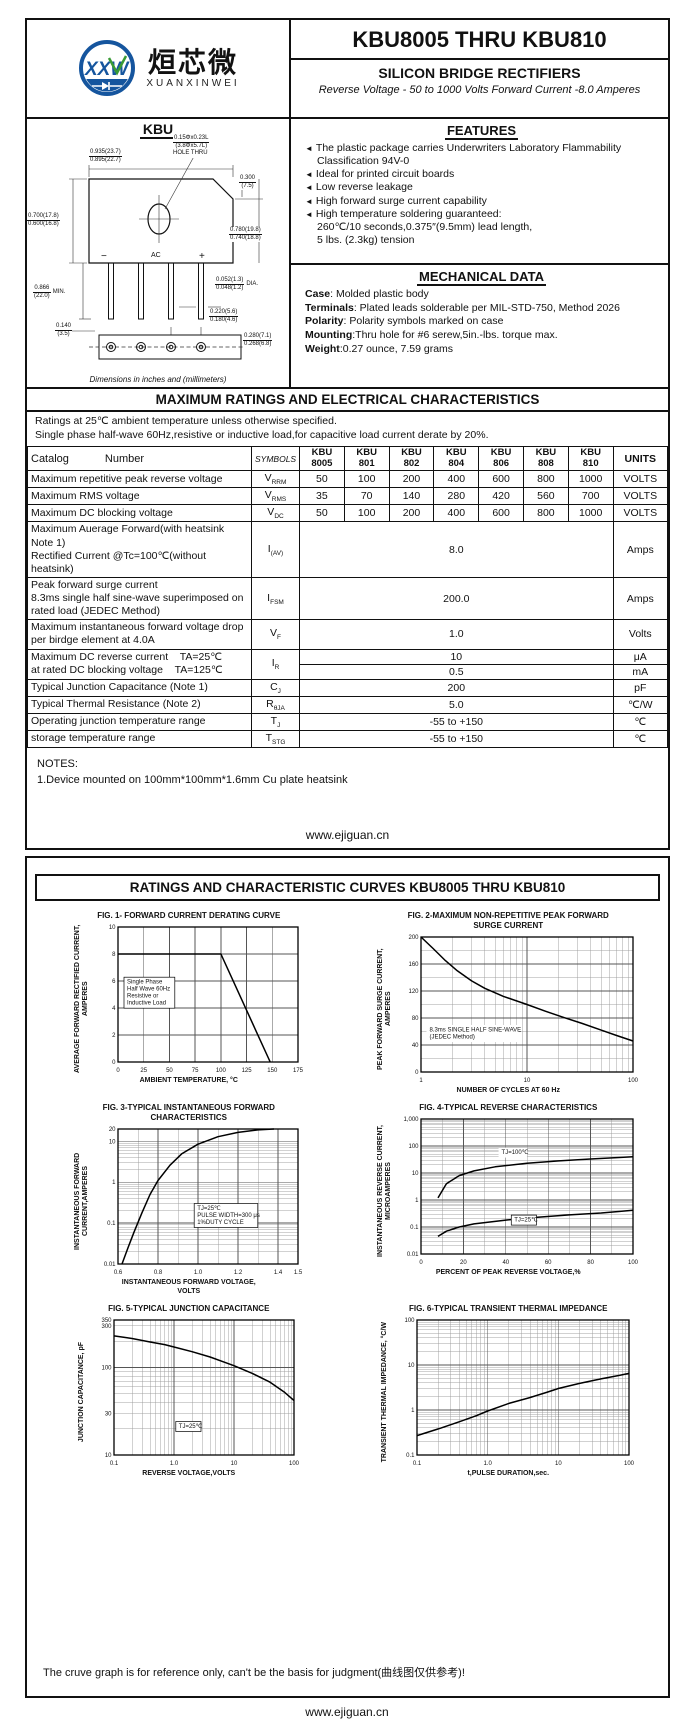 Image resolution: width=694 pixels, height=1736 pixels. Describe the element at coordinates (148, 990) in the screenshot. I see `svg-text: Half Wave 60Hz` at that location.